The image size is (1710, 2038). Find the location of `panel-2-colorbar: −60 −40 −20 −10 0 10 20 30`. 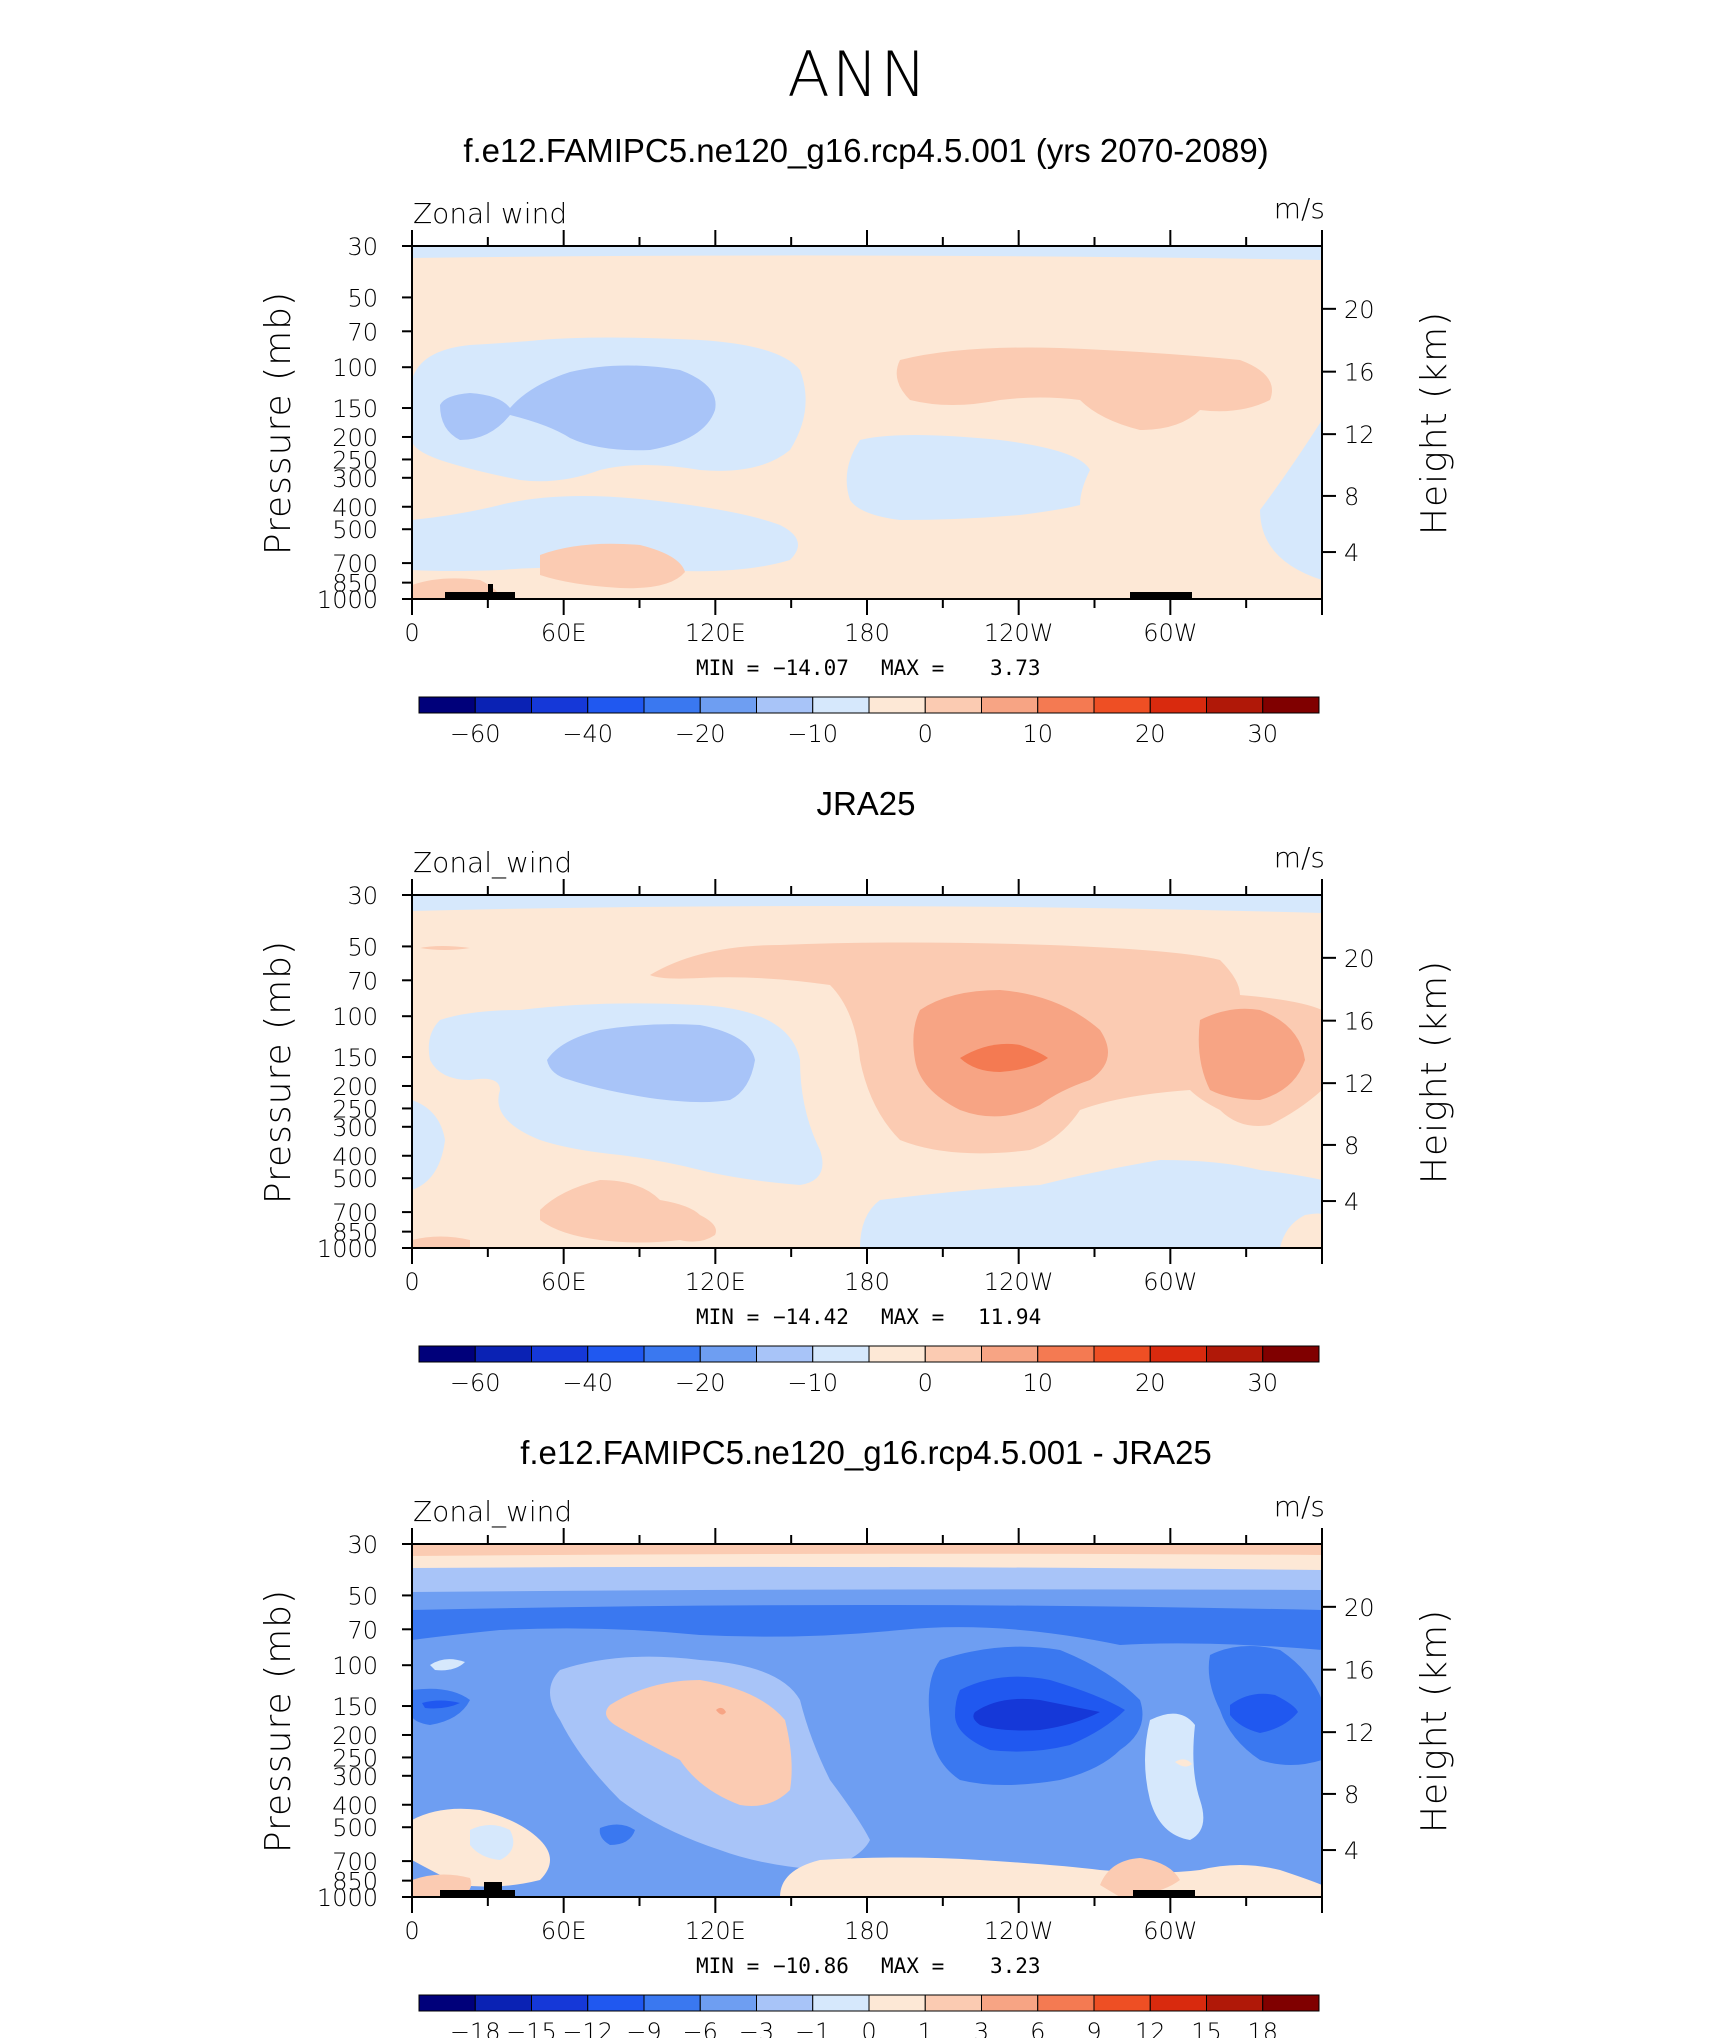

panel-2-colorbar: −60 −40 −20 −10 0 10 20 30 is located at coordinates (869, 1371).